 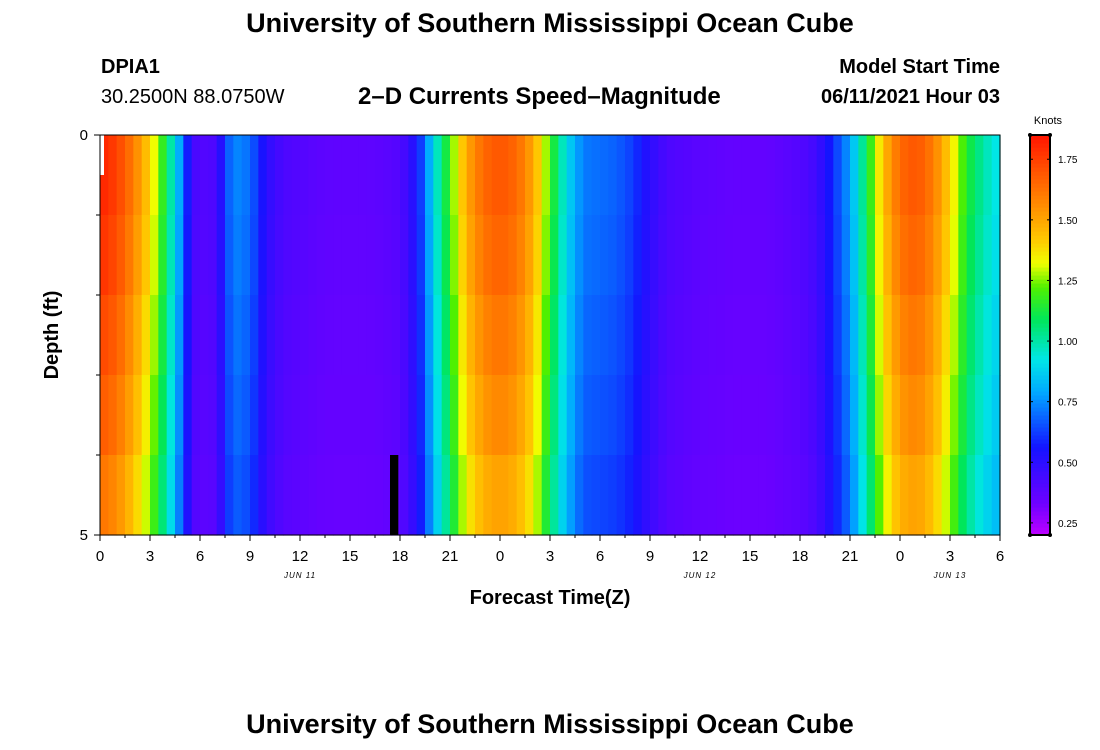 I want to click on colorbar-label: Knots, so click(x=1048, y=121).